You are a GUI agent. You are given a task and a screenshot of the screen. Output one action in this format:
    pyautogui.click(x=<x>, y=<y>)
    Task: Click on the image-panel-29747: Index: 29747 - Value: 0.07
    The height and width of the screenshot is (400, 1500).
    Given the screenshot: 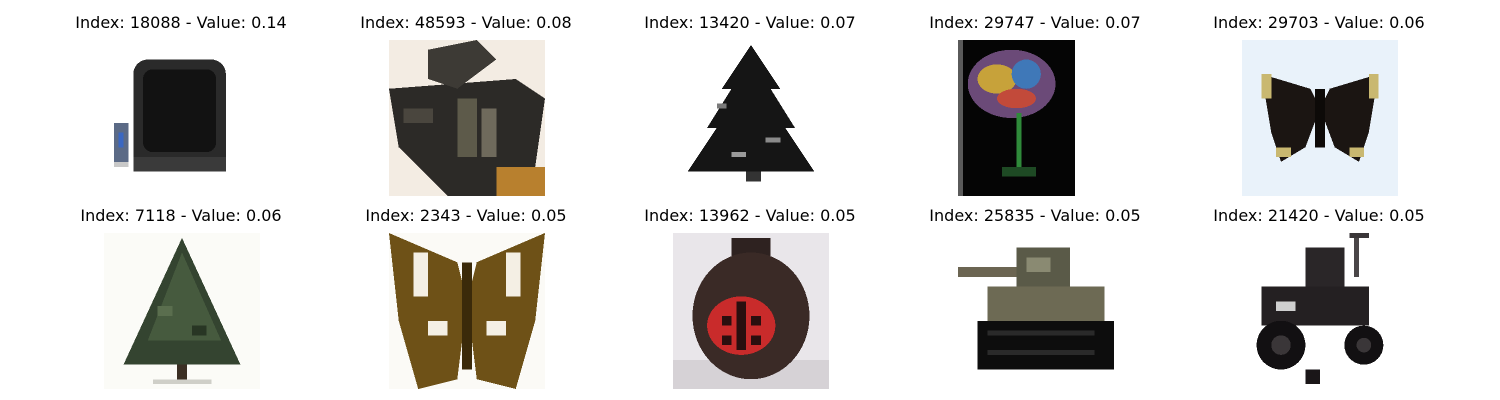 What is the action you would take?
    pyautogui.click(x=1035, y=108)
    